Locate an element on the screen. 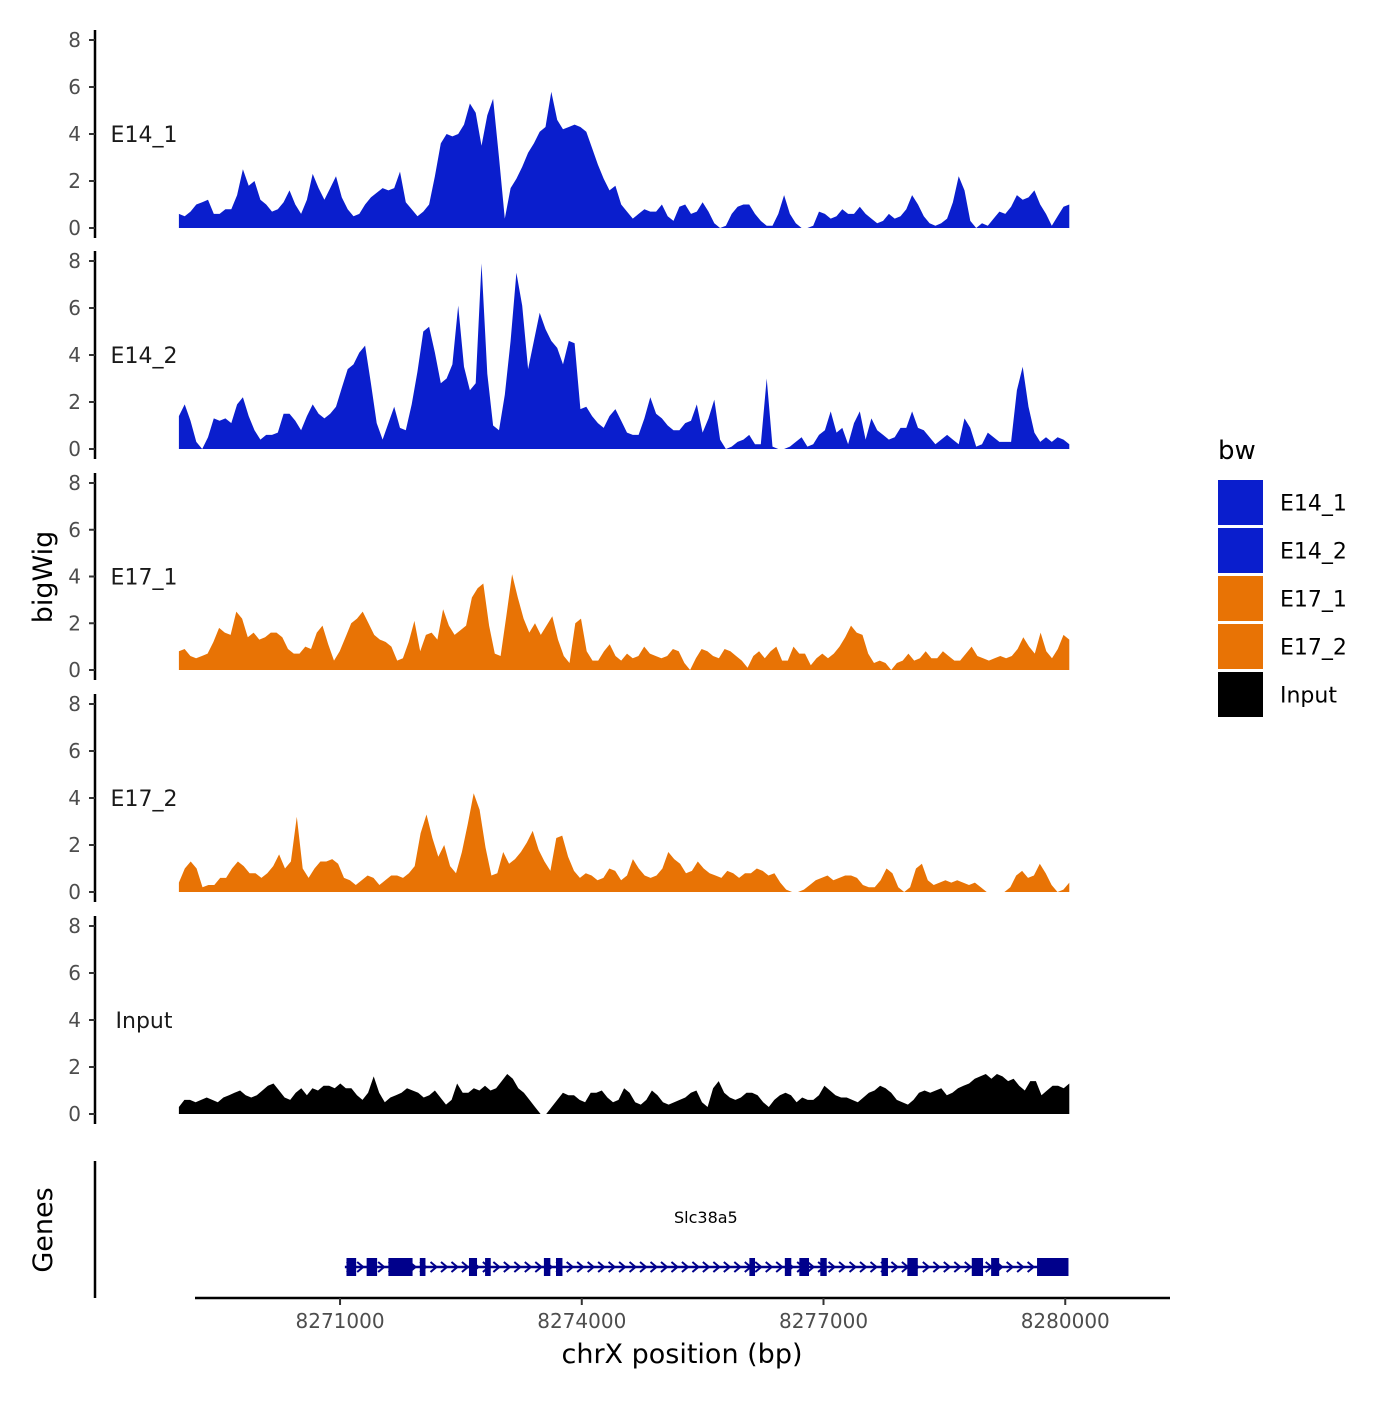 The width and height of the screenshot is (1400, 1404). track-e14-2: 0 2 4 6 8 E14_2 is located at coordinates (569, 355).